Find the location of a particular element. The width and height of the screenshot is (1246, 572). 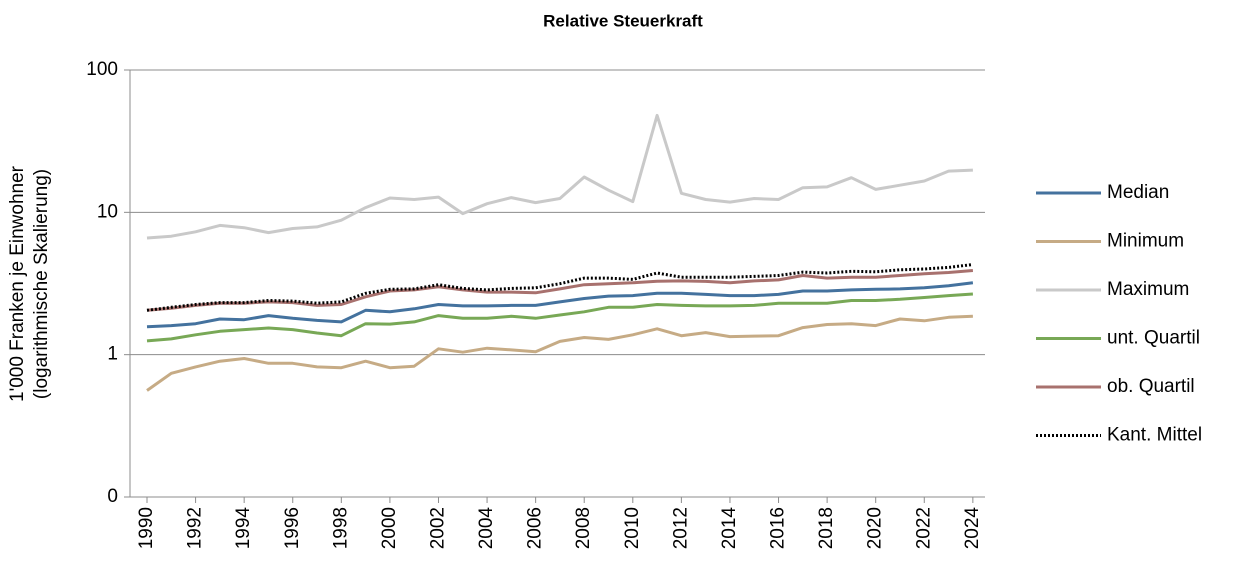

legend-label: ob. Quartil is located at coordinates (1151, 386).